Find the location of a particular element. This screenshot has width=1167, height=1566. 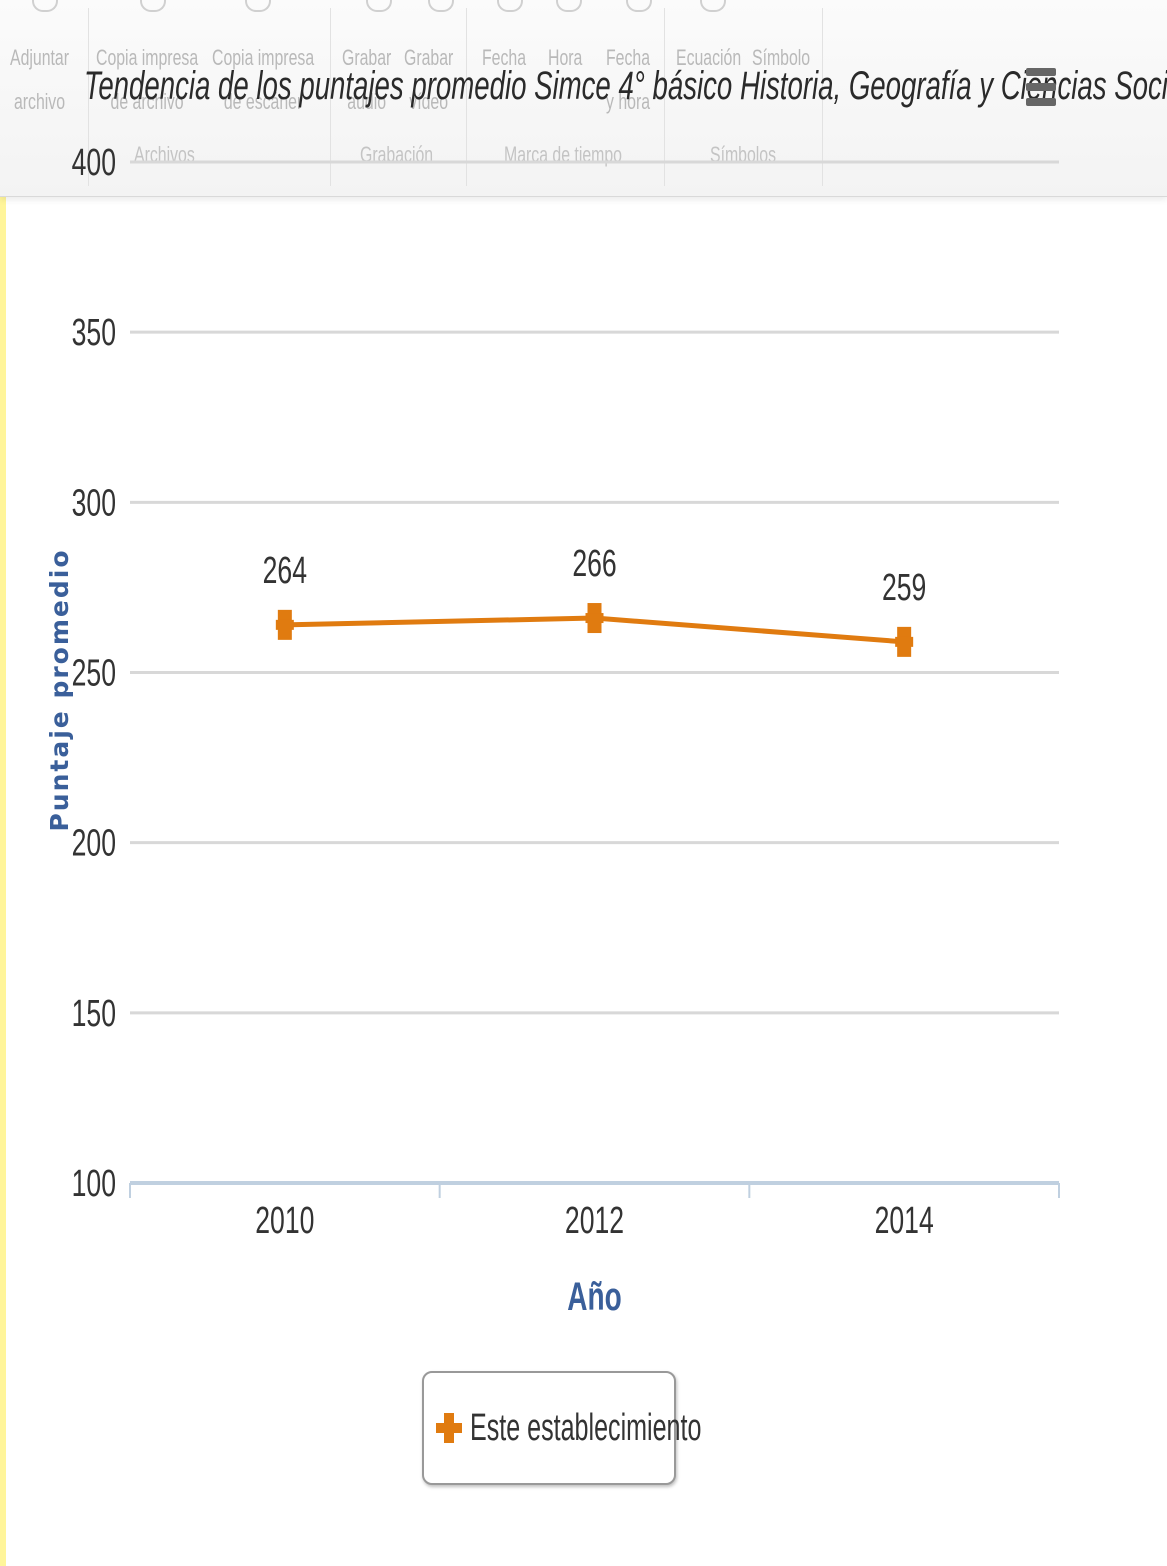

legend-label: Este establecimiento is located at coordinates (586, 1428).